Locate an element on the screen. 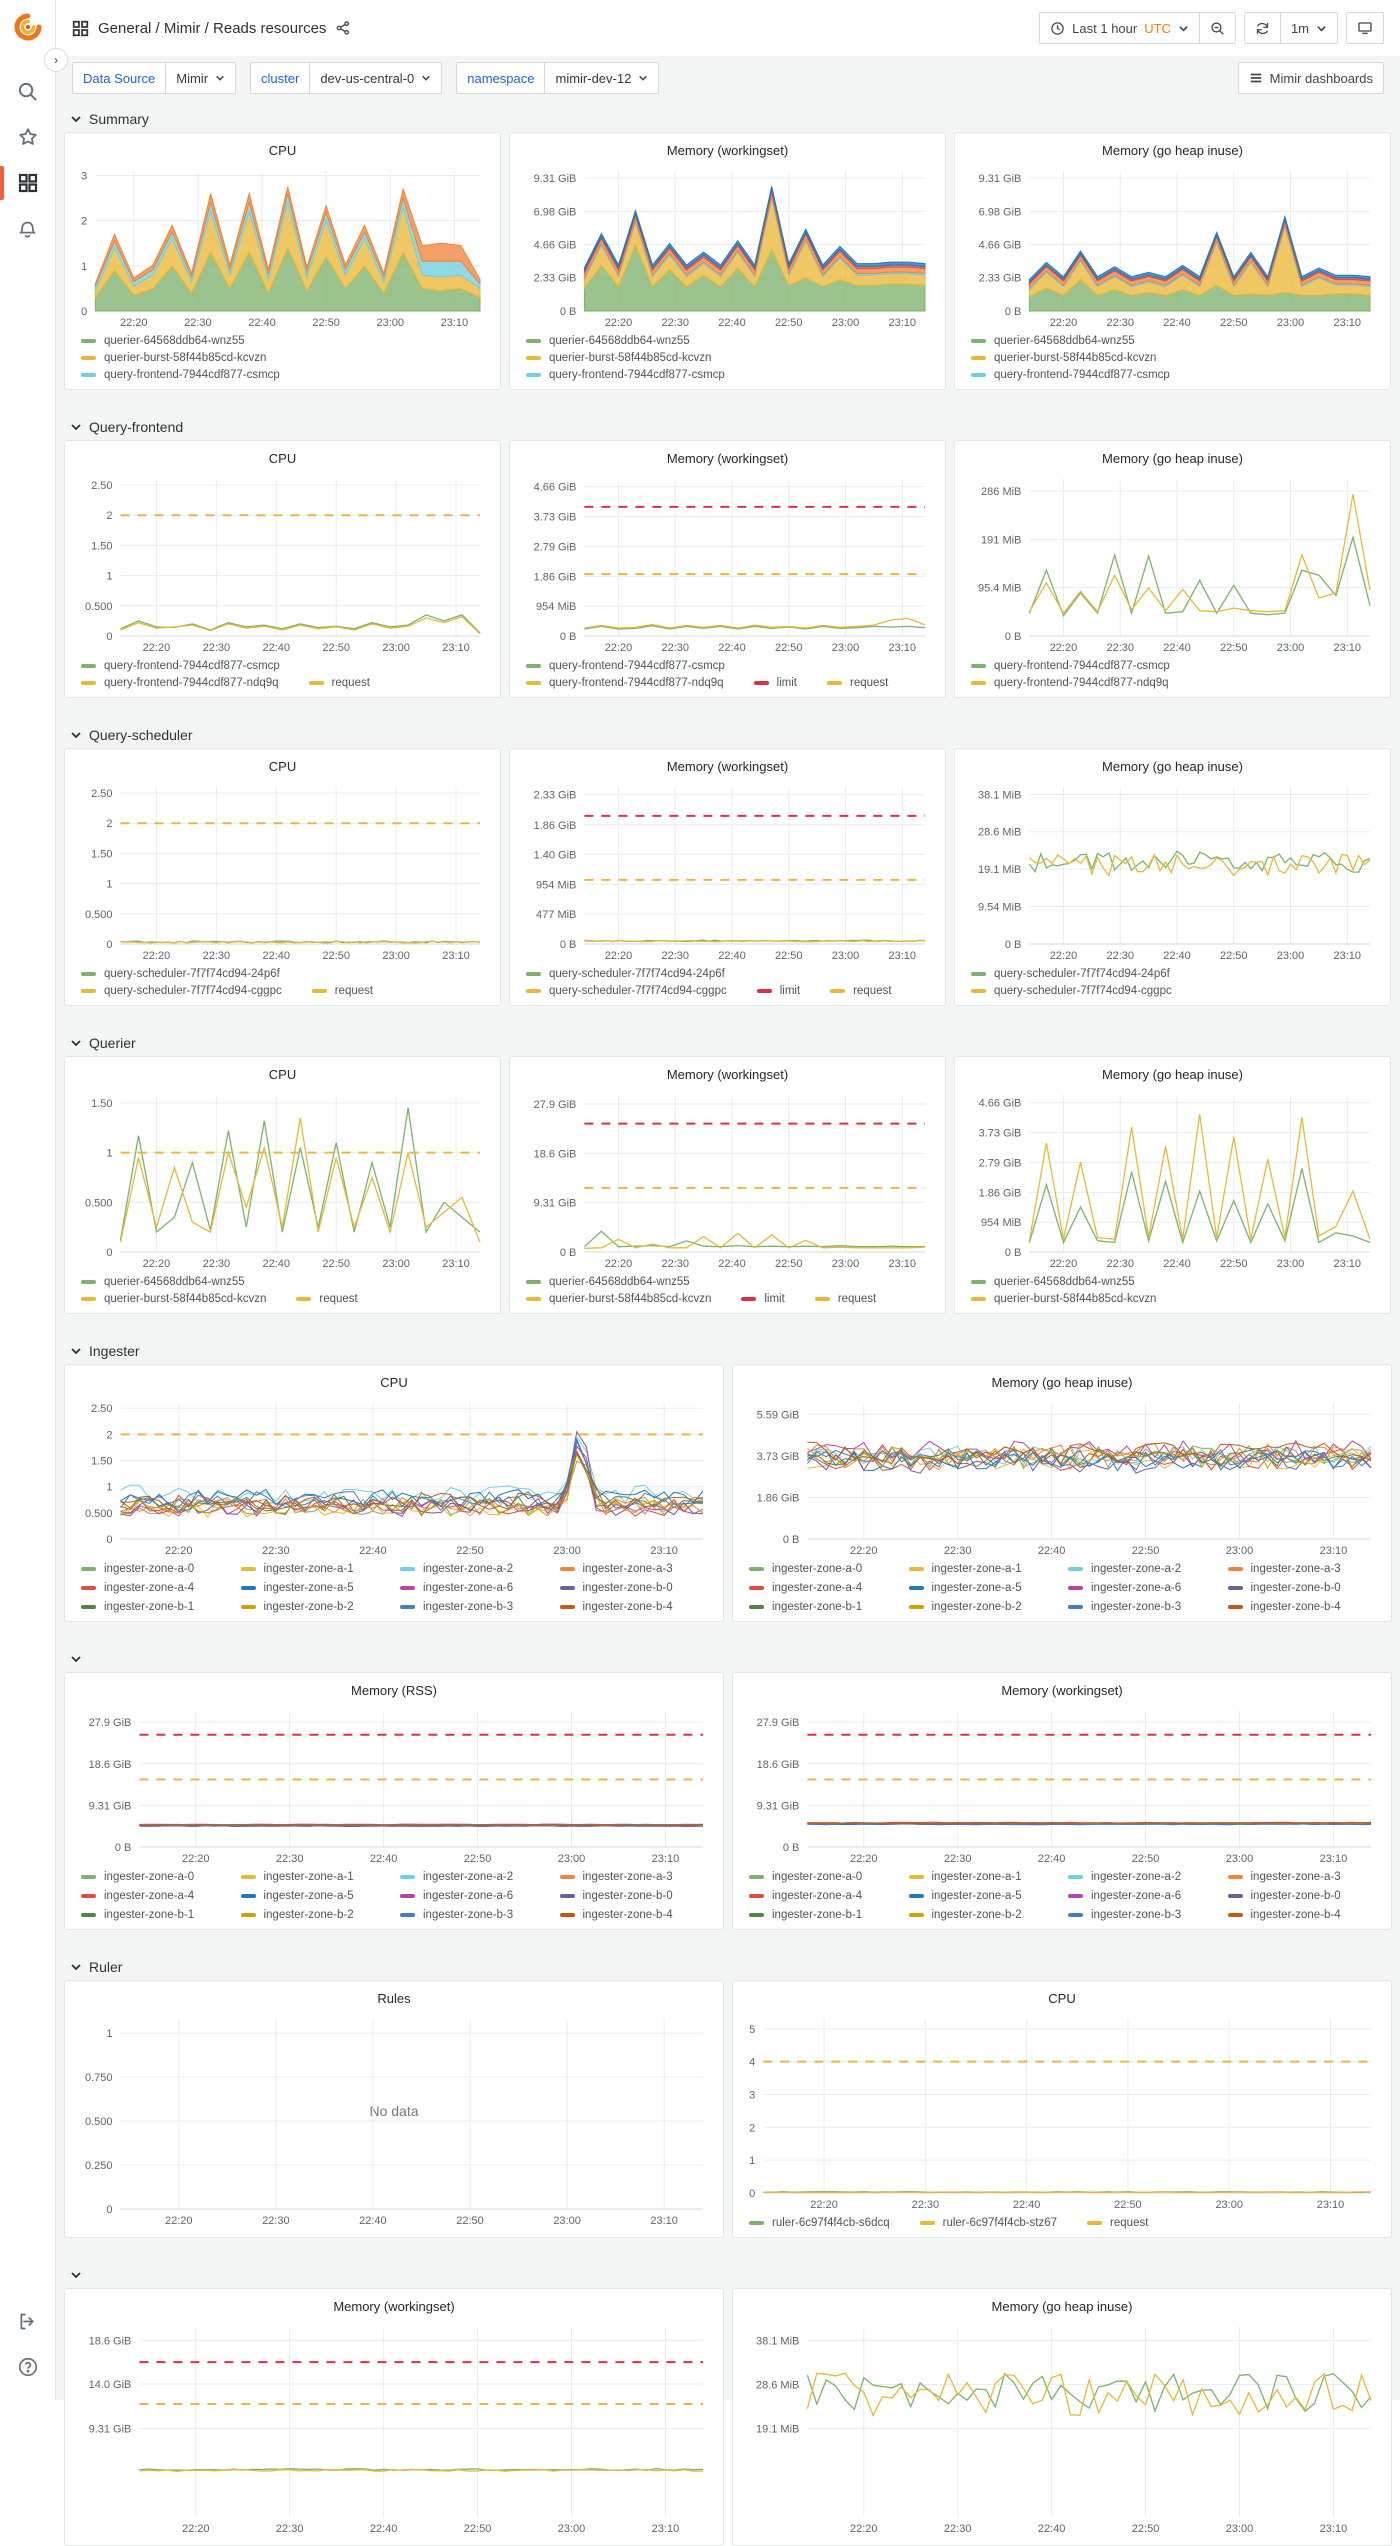 The height and width of the screenshot is (2546, 1400). legend-item: query-scheduler-7f7f74cd94-24p6f is located at coordinates (625, 974).